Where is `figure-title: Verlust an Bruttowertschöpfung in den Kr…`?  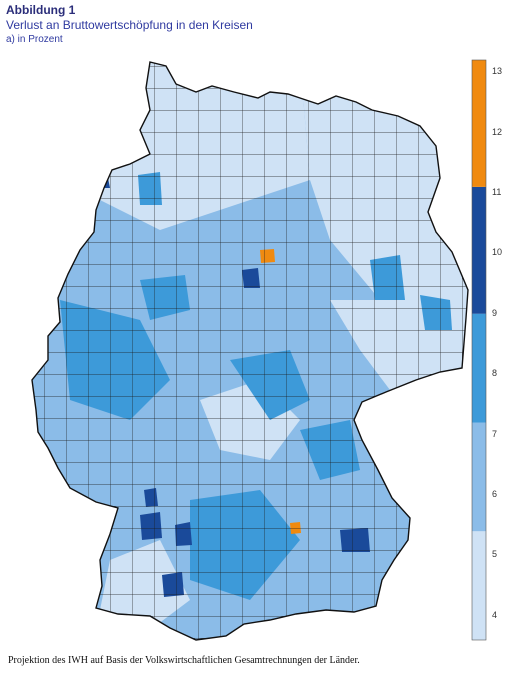
figure-title: Verlust an Bruttowertschöpfung in den Kr… is located at coordinates (129, 25).